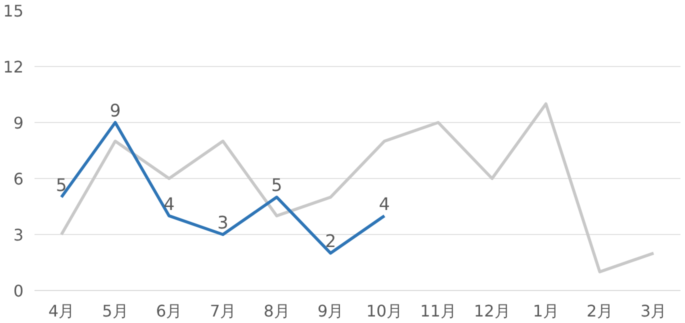 The width and height of the screenshot is (685, 323). I want to click on x-tick-label: 1月, so click(546, 311).